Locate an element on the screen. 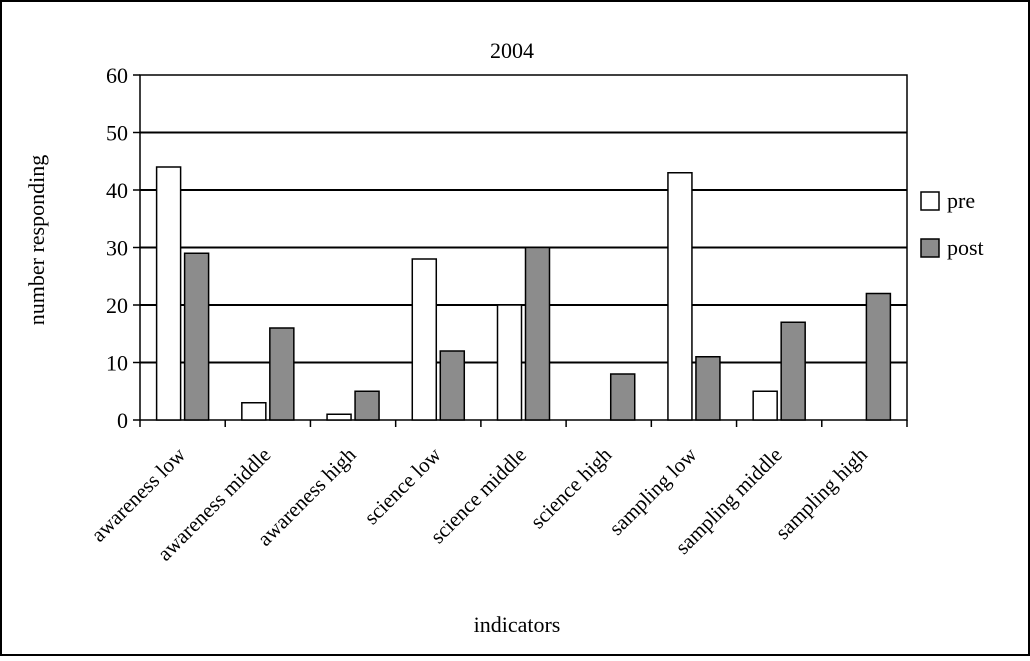 The image size is (1030, 661). bar-post-science-high is located at coordinates (622, 397).